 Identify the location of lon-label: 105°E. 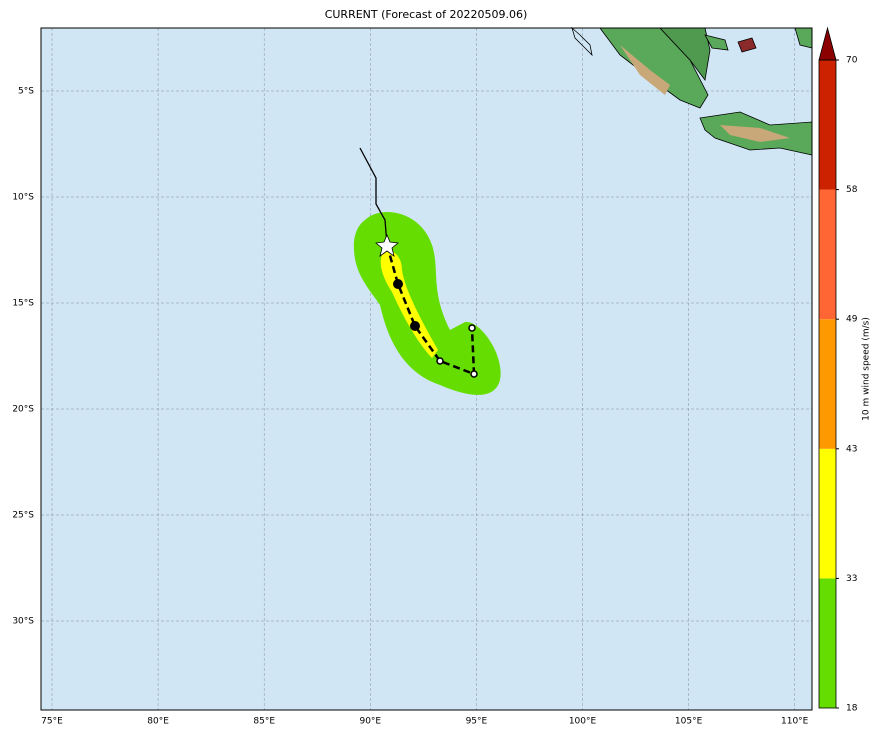
(689, 722).